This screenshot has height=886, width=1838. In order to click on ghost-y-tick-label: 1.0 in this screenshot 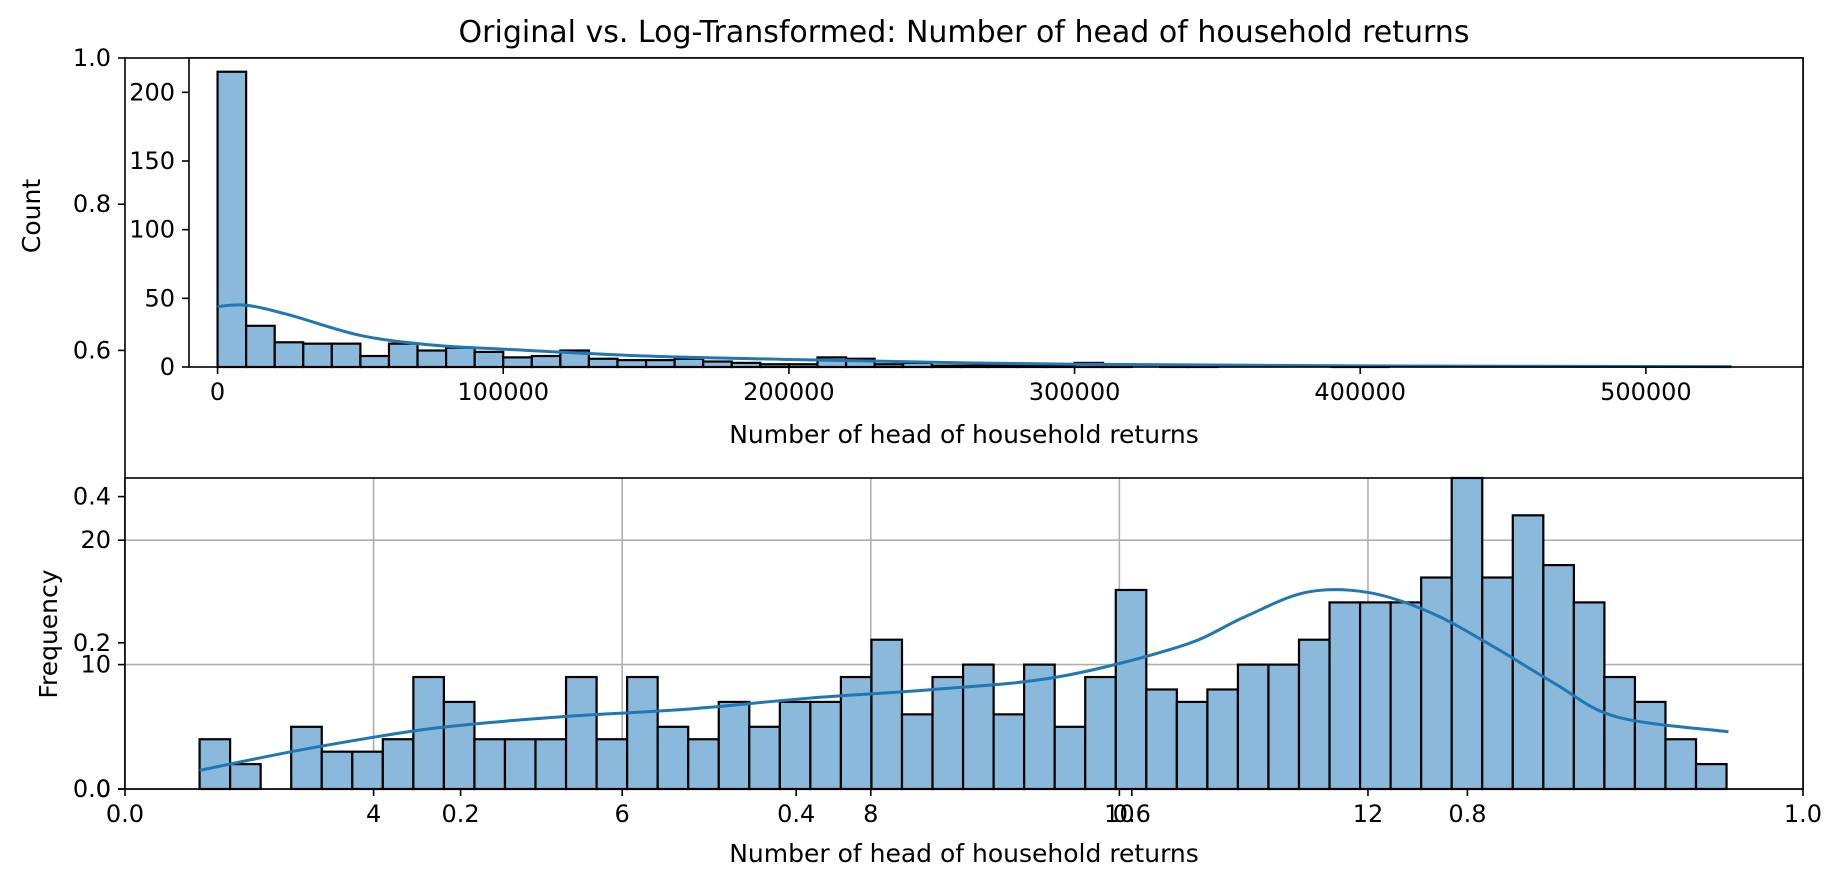, I will do `click(92, 58)`.